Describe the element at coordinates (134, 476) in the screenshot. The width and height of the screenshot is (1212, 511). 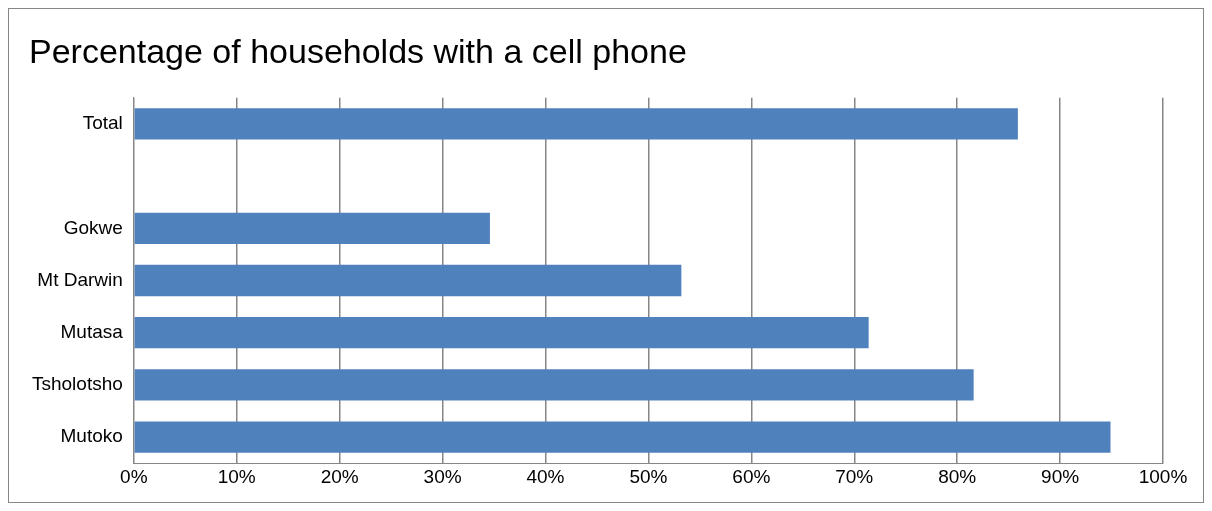
I see `x-tick-label: 0%` at that location.